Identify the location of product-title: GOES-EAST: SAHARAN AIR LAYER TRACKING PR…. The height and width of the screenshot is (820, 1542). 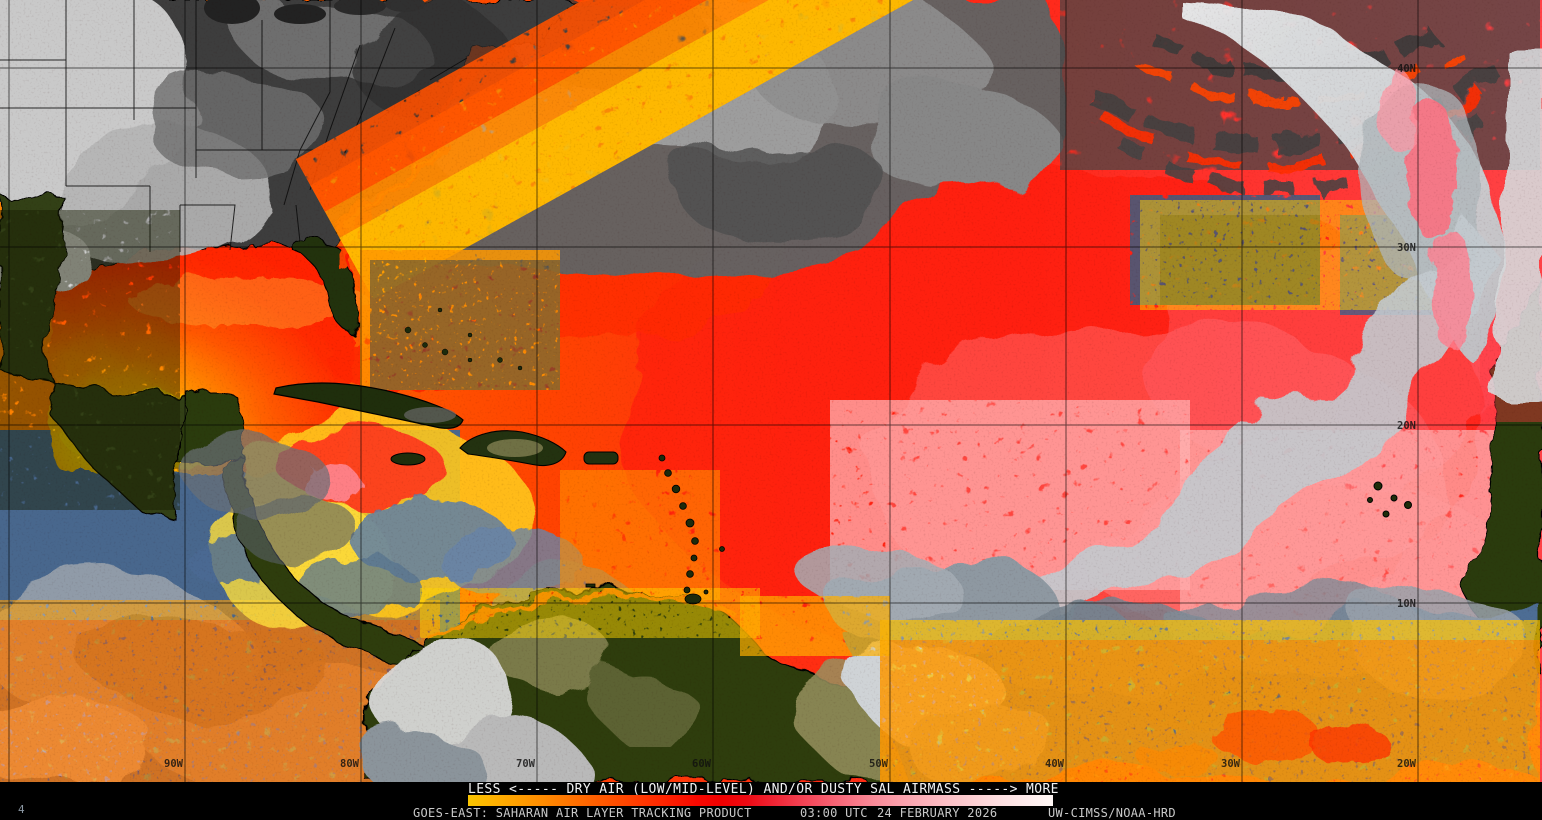
(582, 813).